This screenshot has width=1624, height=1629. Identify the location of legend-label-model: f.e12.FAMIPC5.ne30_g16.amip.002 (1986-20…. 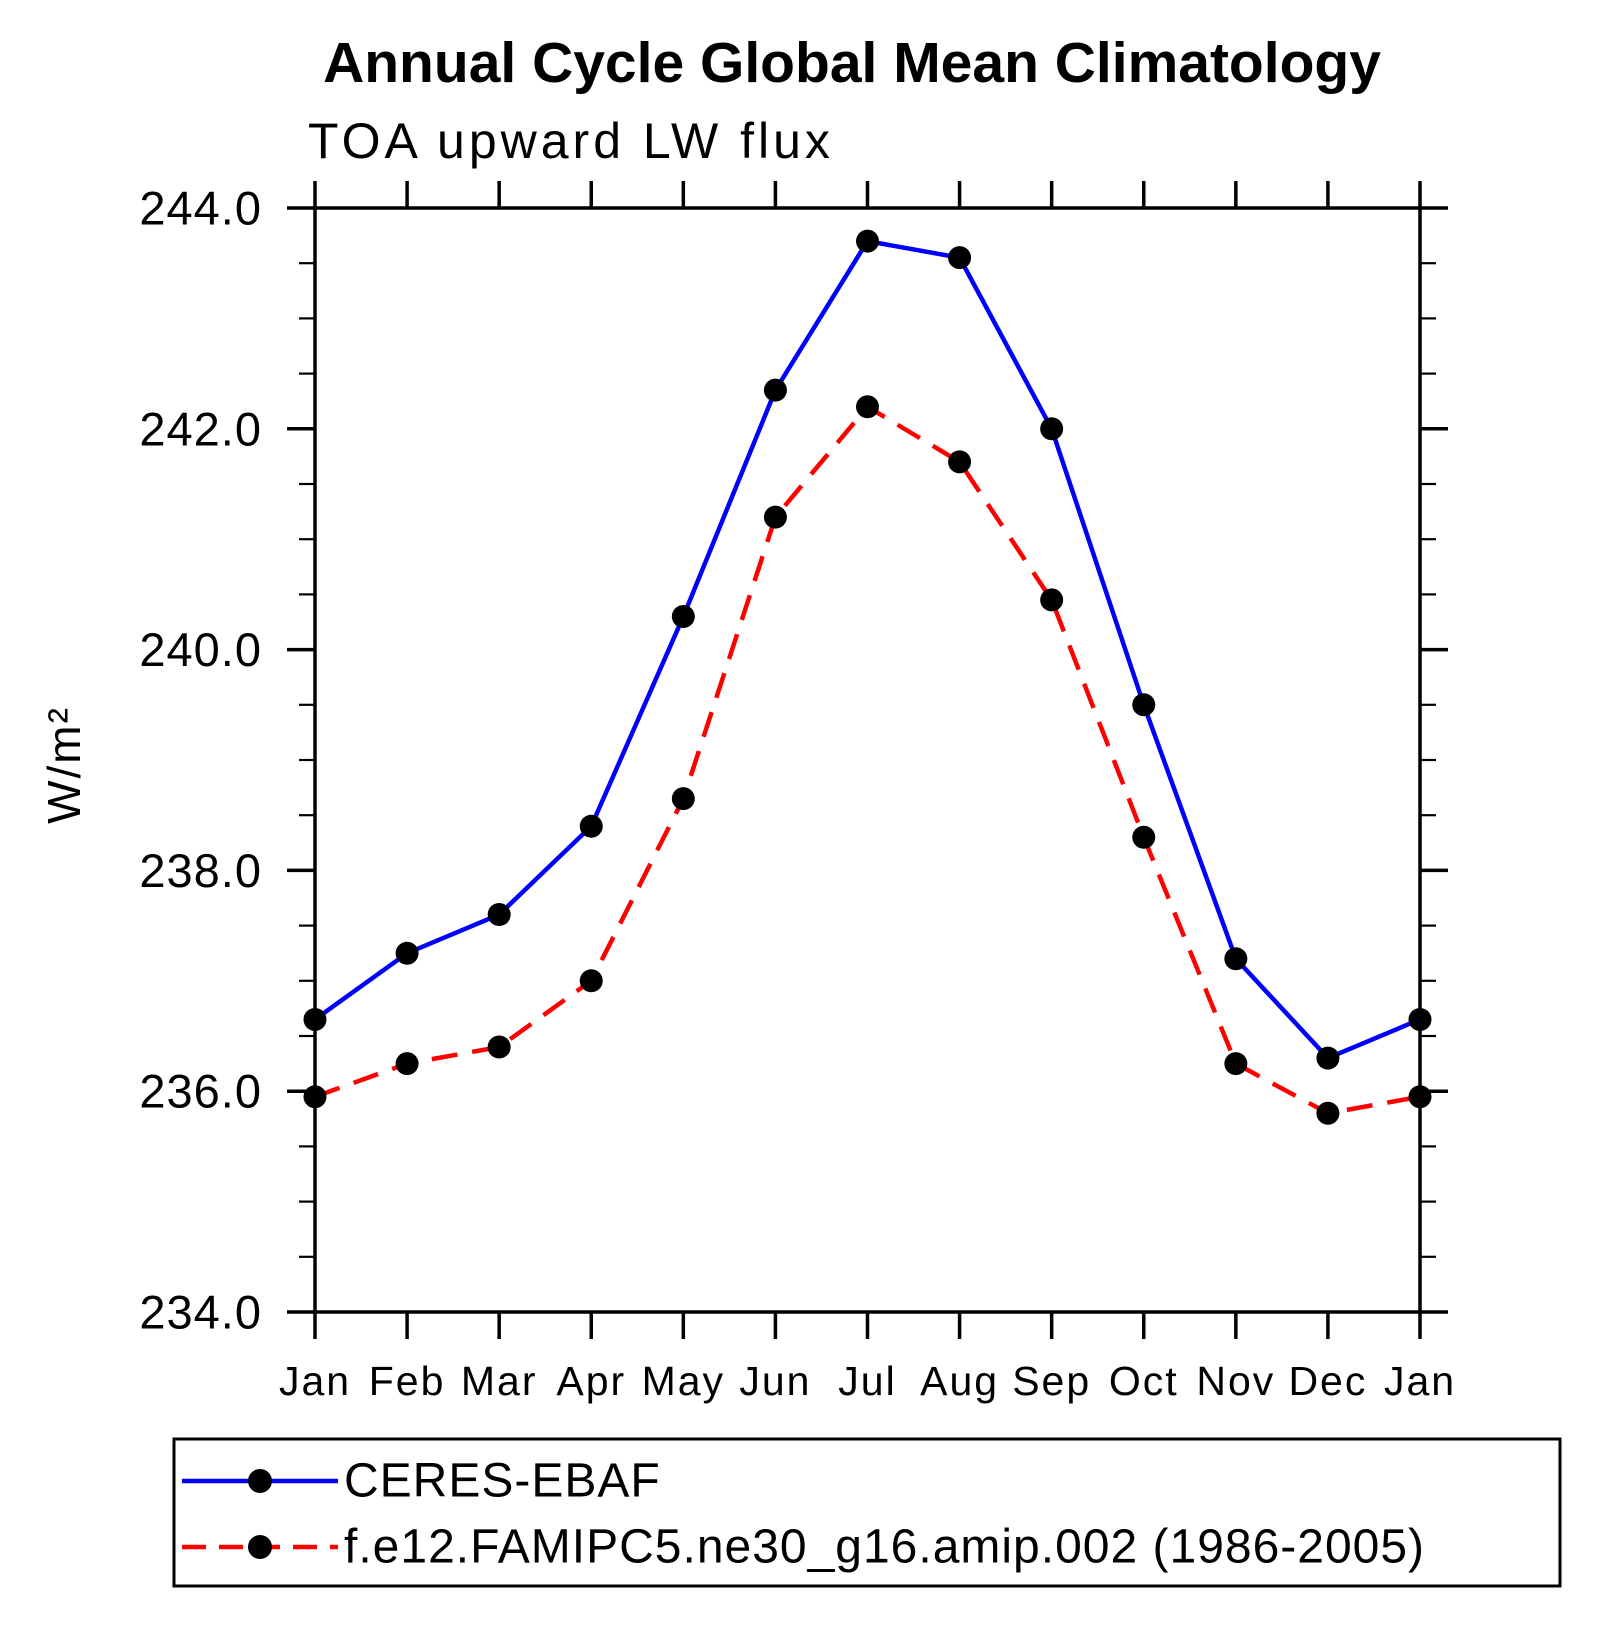
(884, 1547).